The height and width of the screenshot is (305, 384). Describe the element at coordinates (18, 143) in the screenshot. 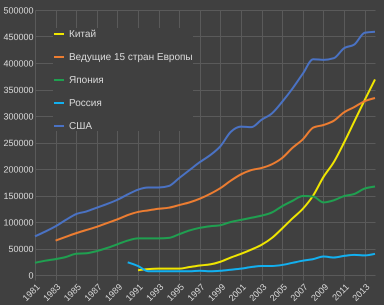

I see `y-tick-label: 250000` at that location.